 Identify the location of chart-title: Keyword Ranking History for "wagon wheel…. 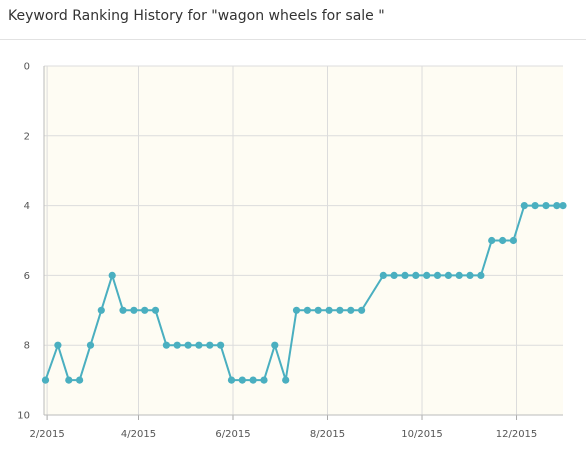
(196, 16).